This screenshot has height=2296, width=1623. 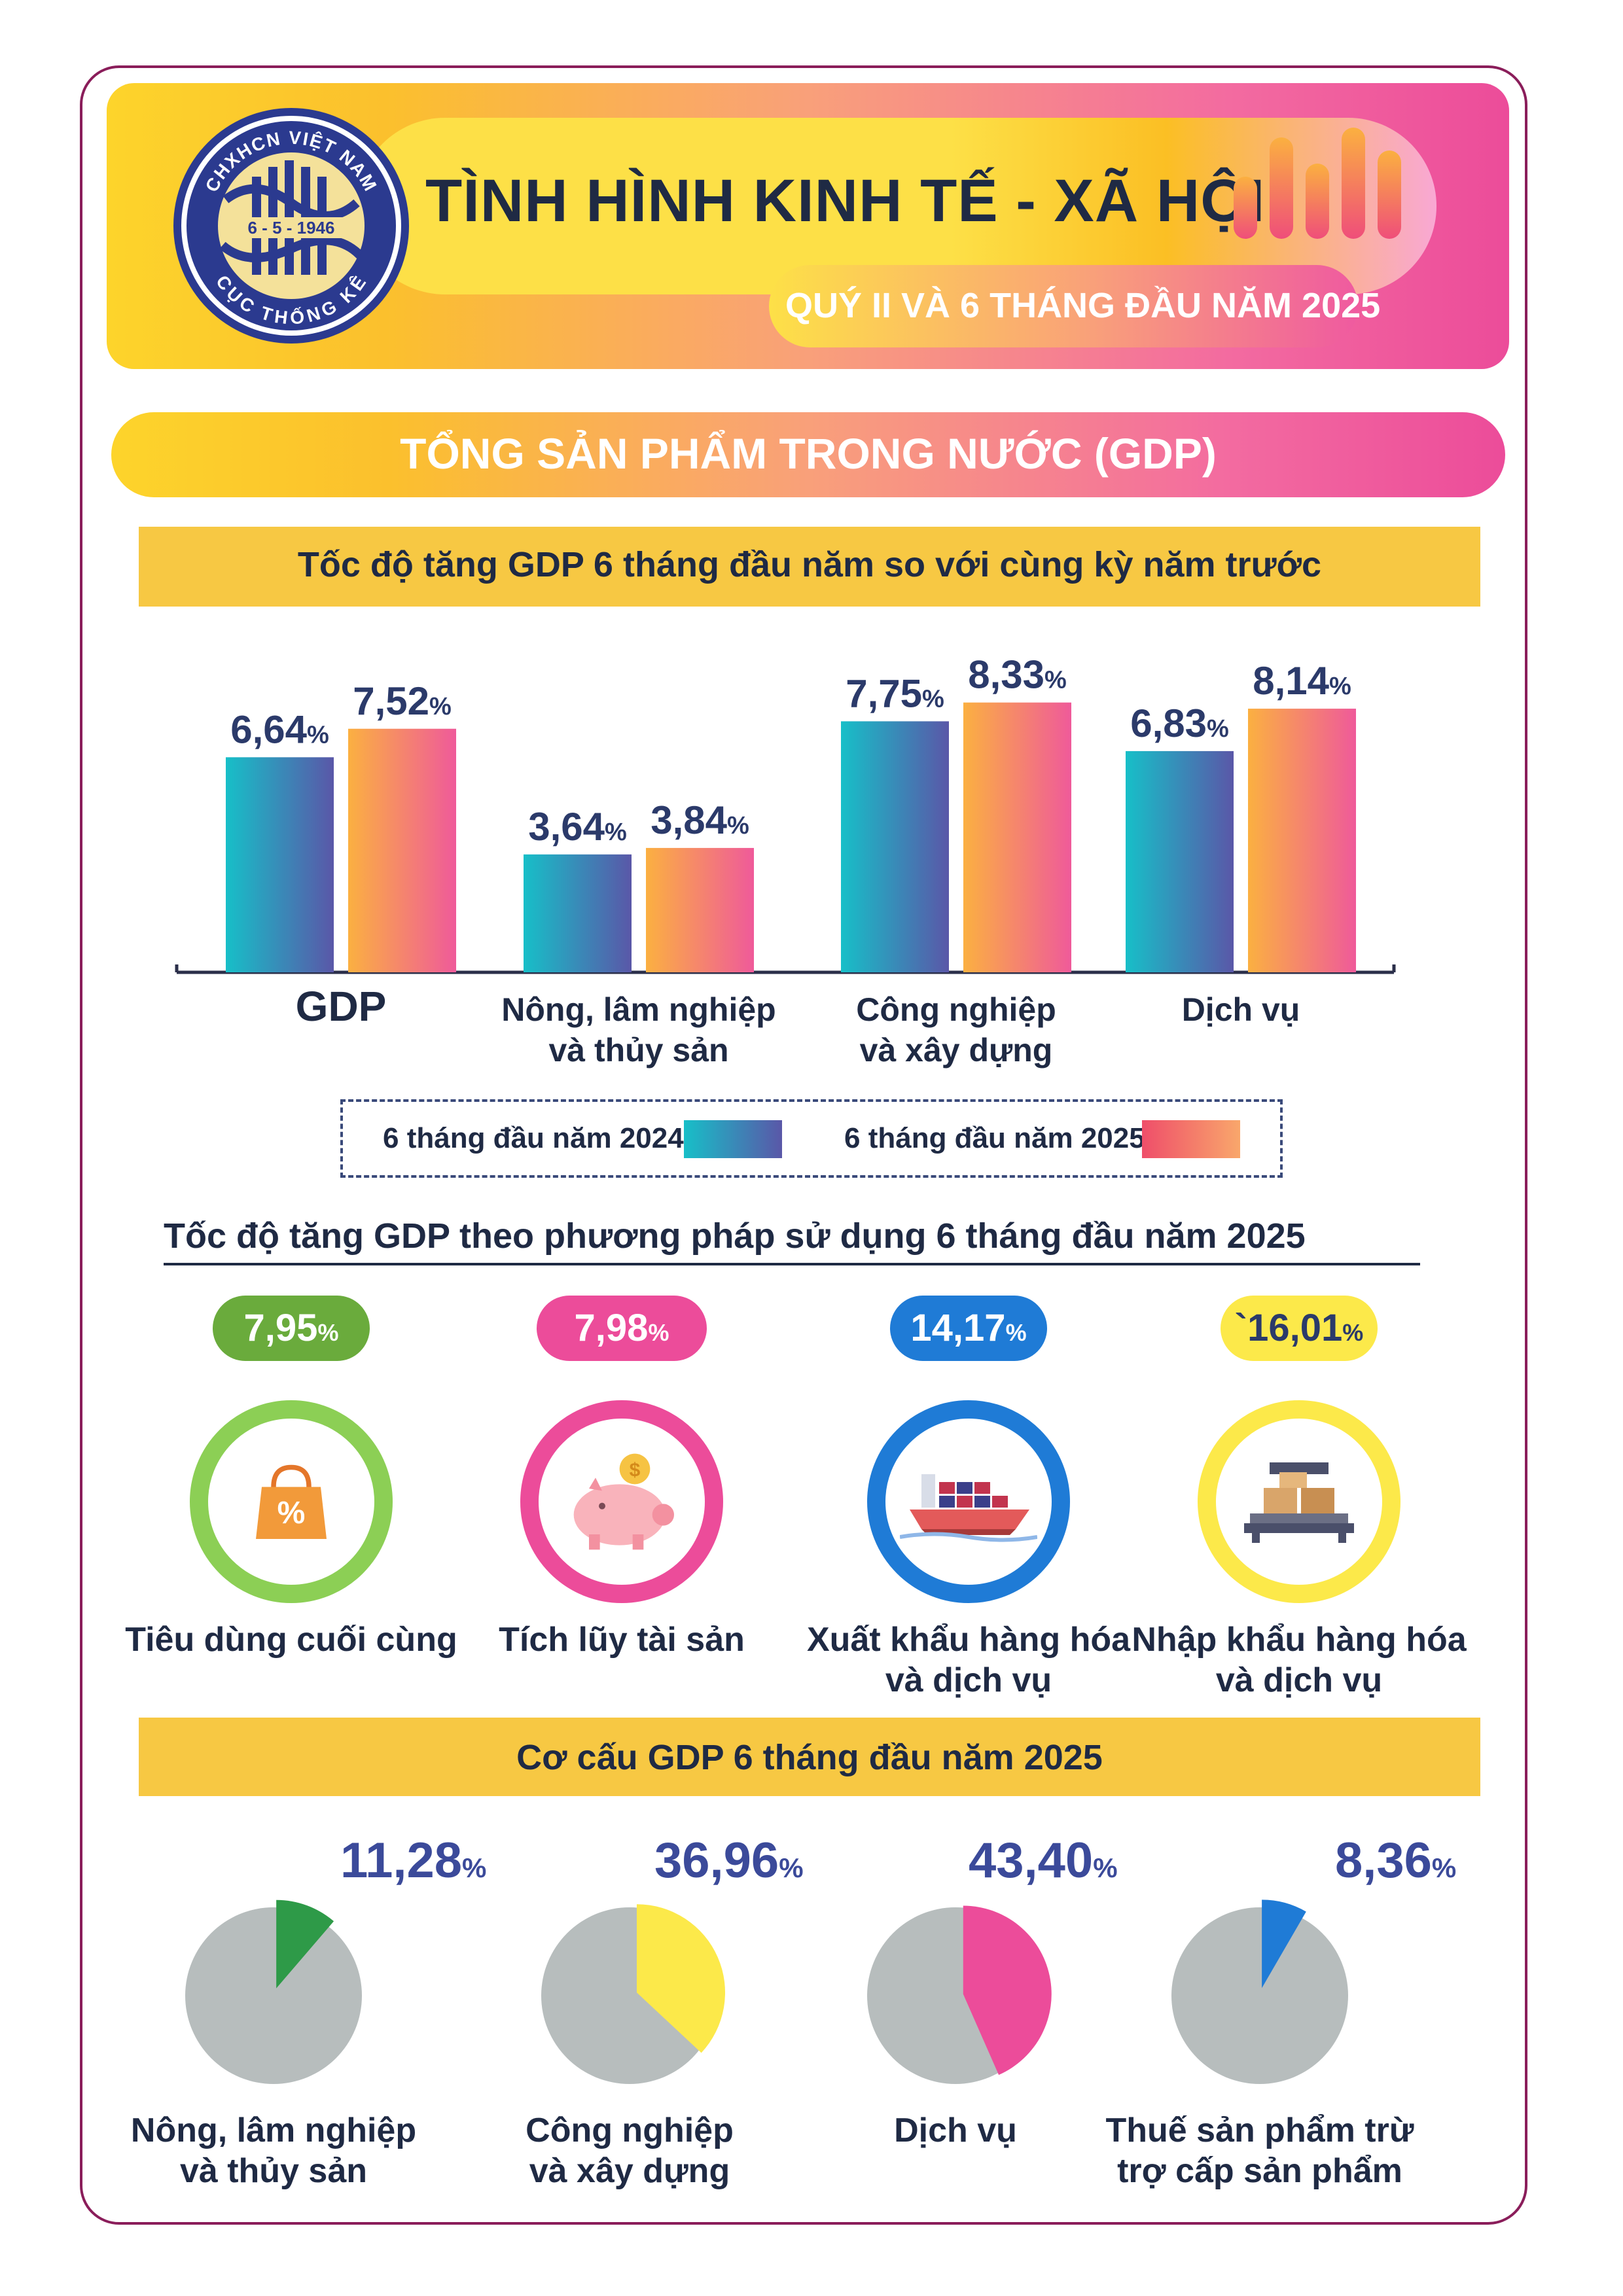 I want to click on bar-chart-legend, so click(x=811, y=1138).